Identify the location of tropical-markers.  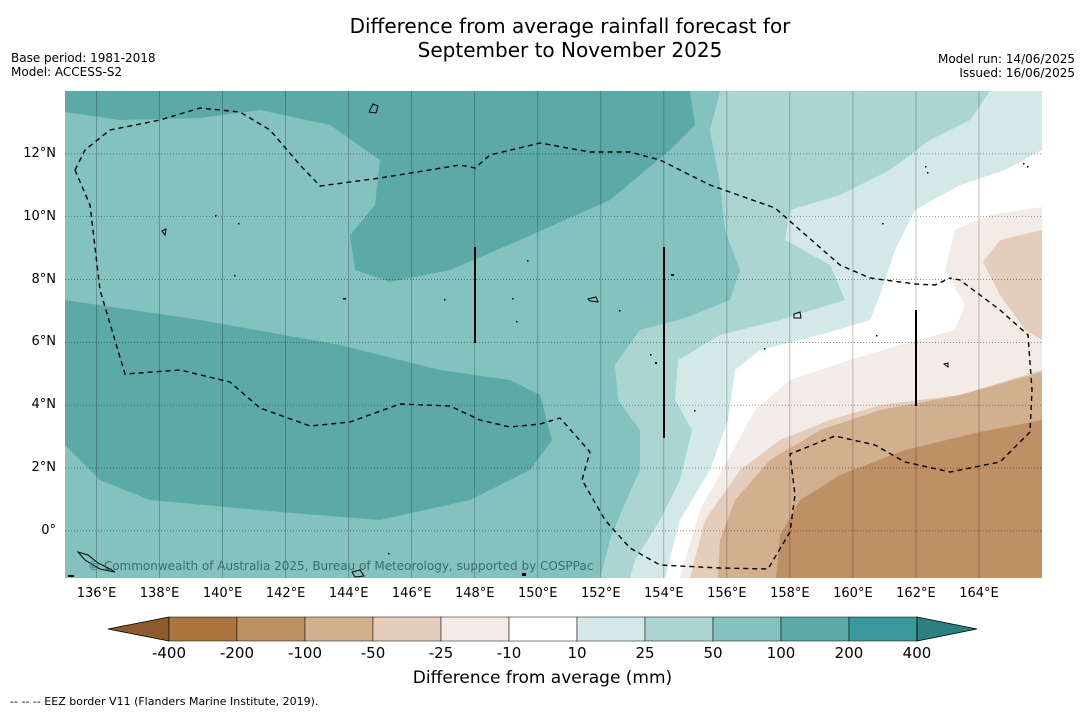
(695, 342).